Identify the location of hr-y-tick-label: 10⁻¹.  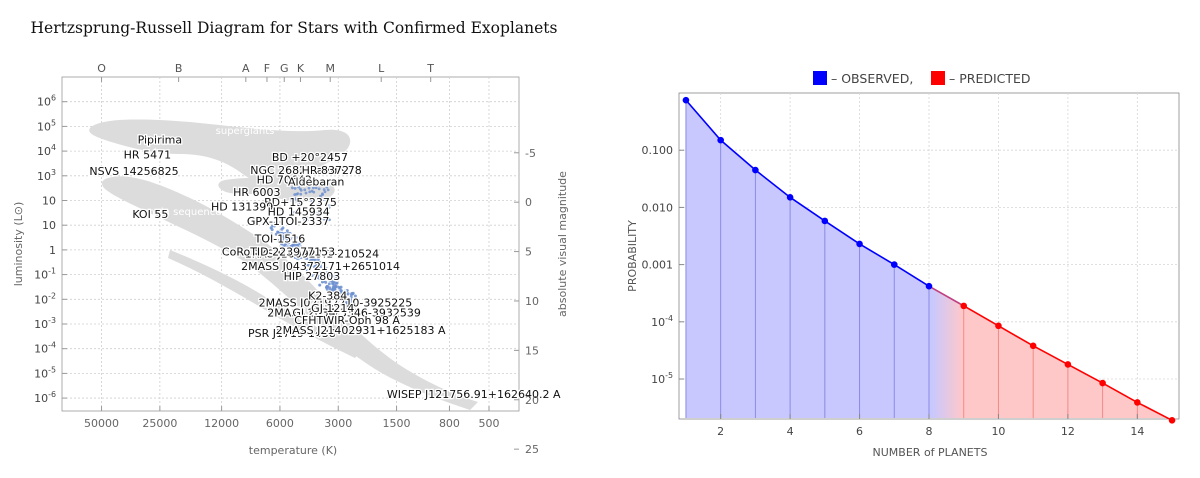
(45, 274).